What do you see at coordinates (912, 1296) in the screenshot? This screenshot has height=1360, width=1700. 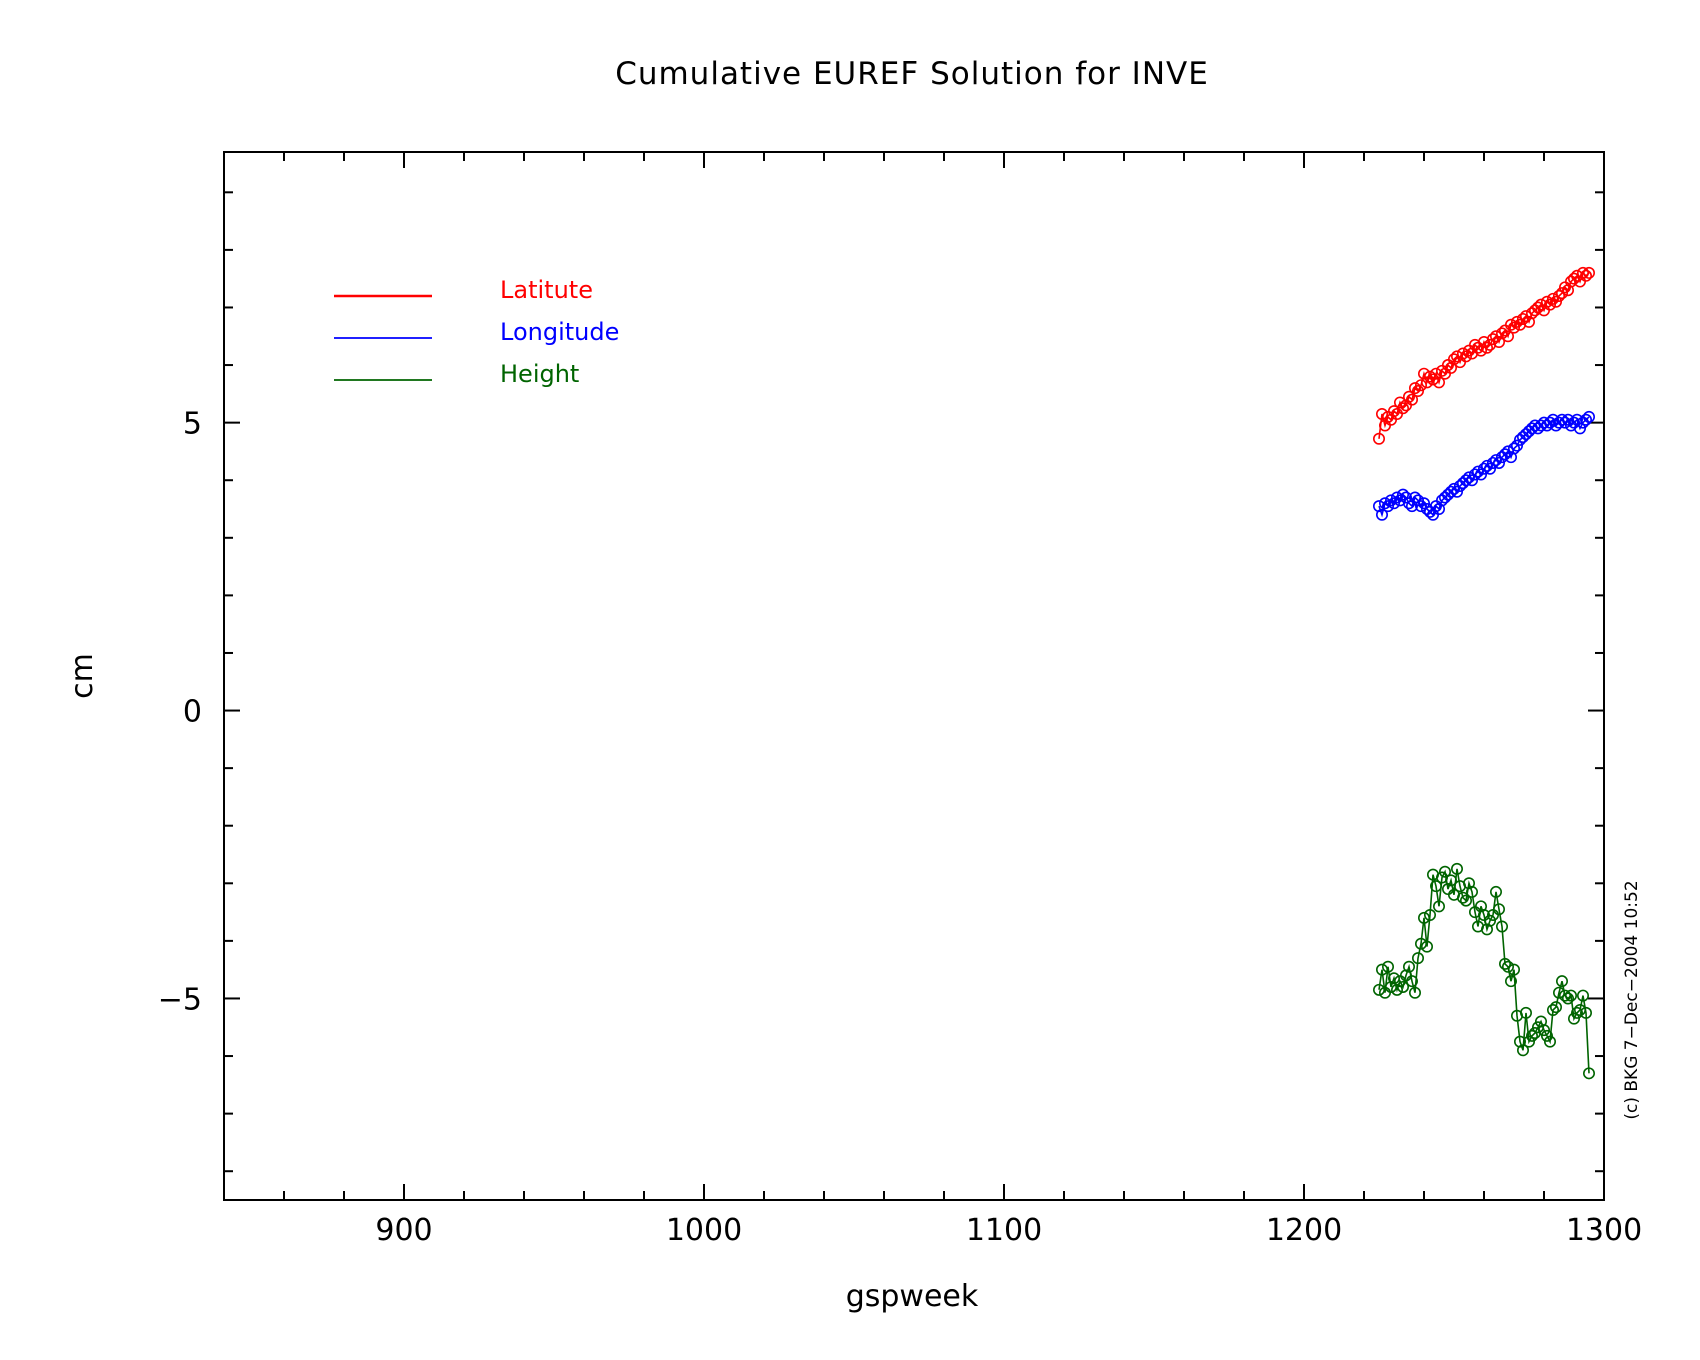 I see `x-axis-label: gspweek` at bounding box center [912, 1296].